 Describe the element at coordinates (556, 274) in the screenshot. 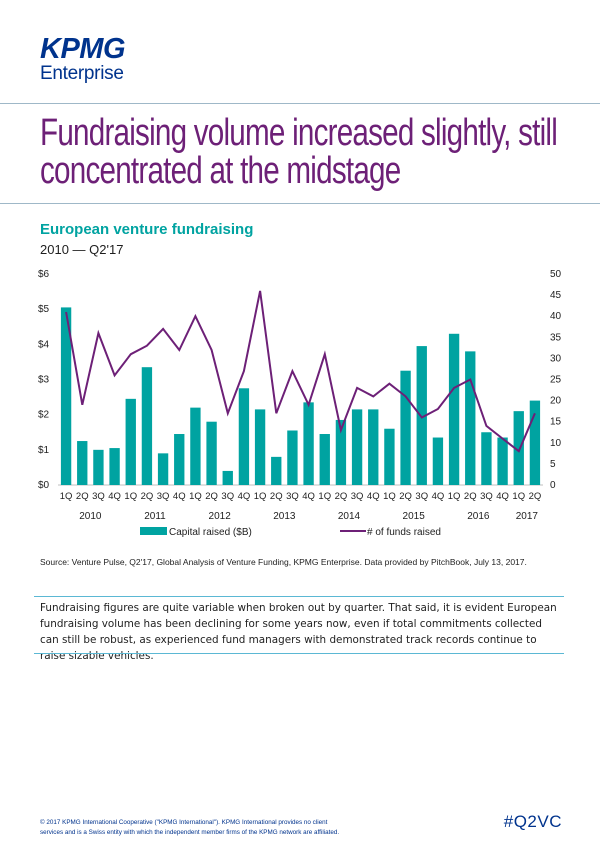

I see `right-axis-tick-label: 50` at that location.